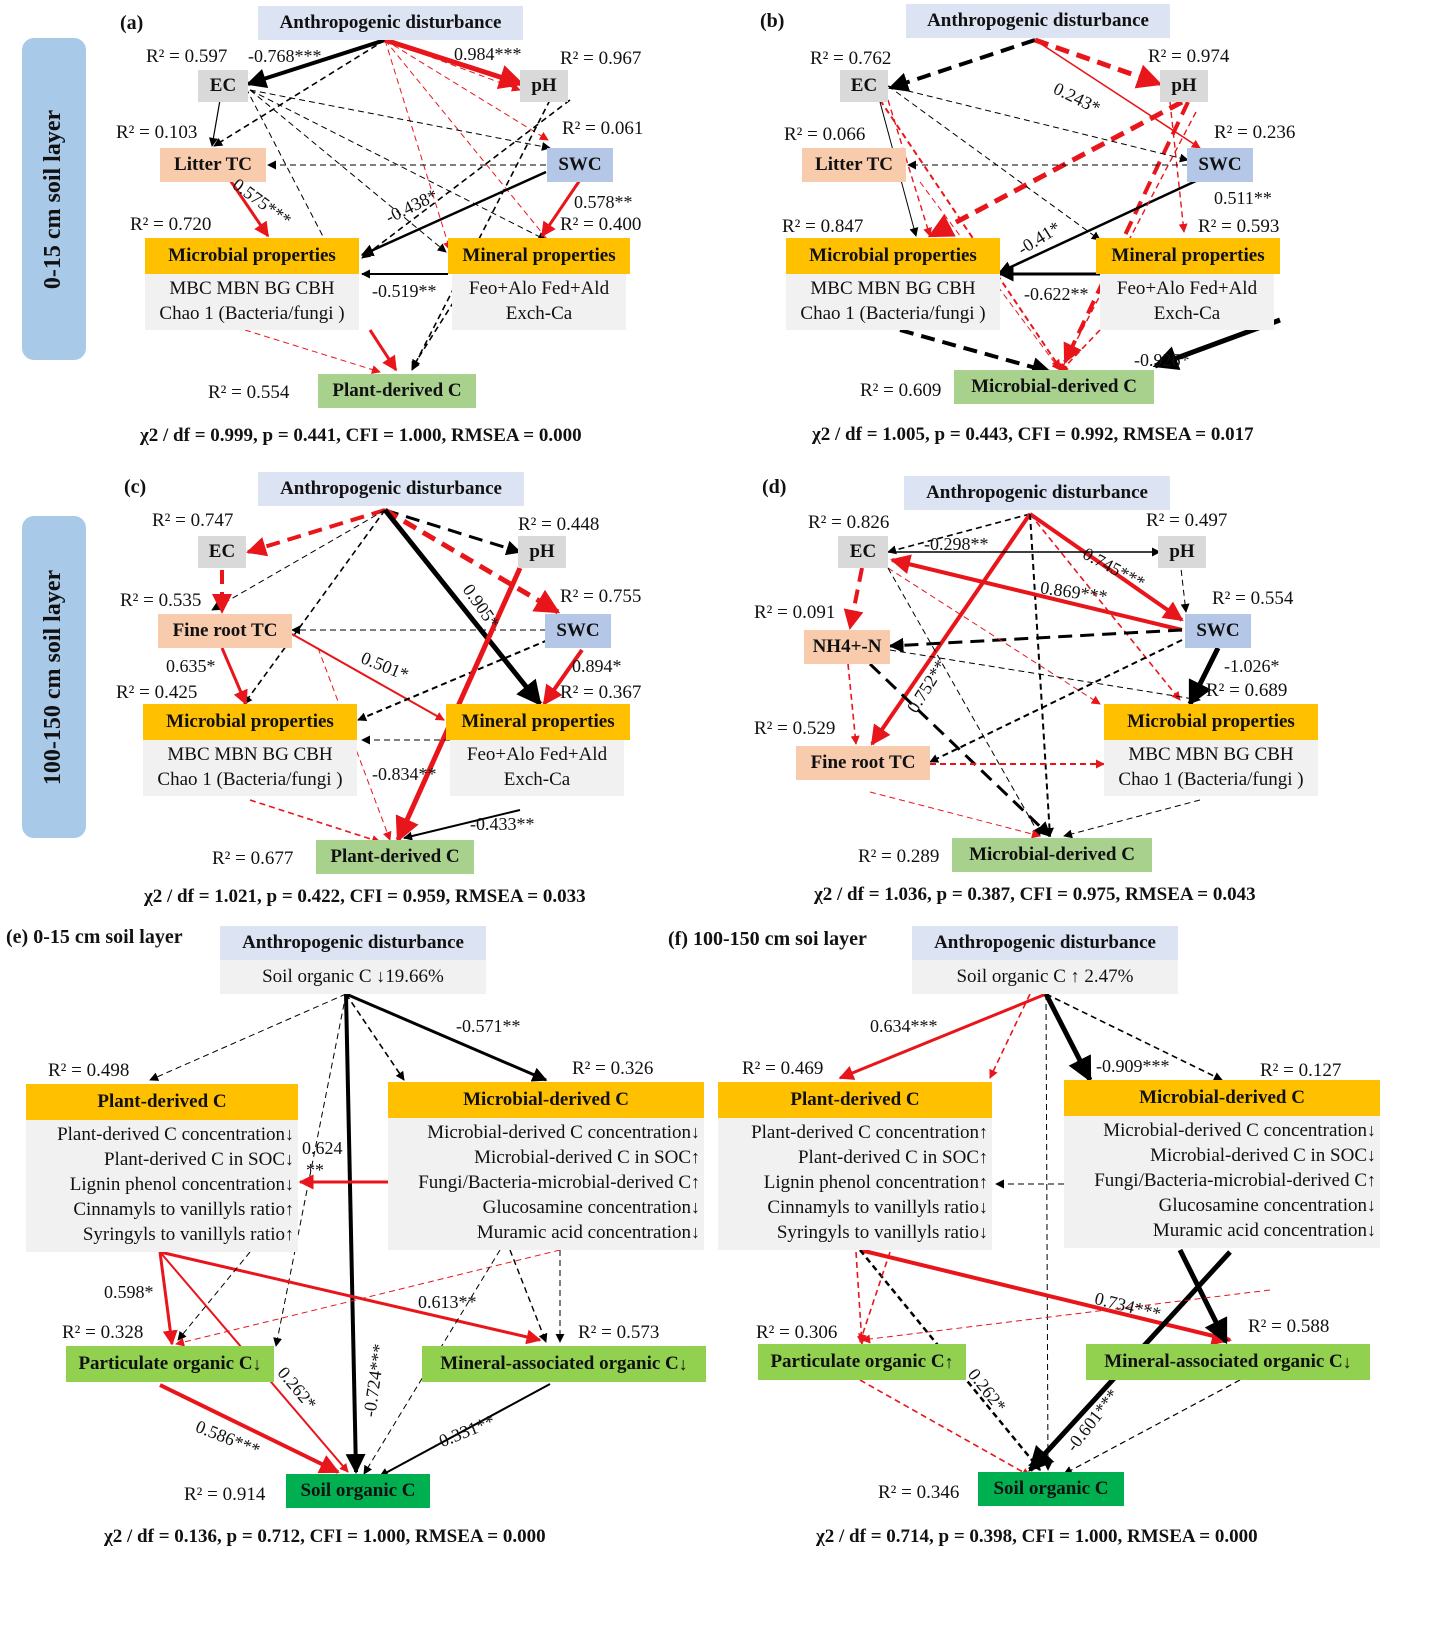 Image resolution: width=1436 pixels, height=1625 pixels. What do you see at coordinates (225, 631) in the screenshot?
I see `c-fine-root-node: Fine root TC` at bounding box center [225, 631].